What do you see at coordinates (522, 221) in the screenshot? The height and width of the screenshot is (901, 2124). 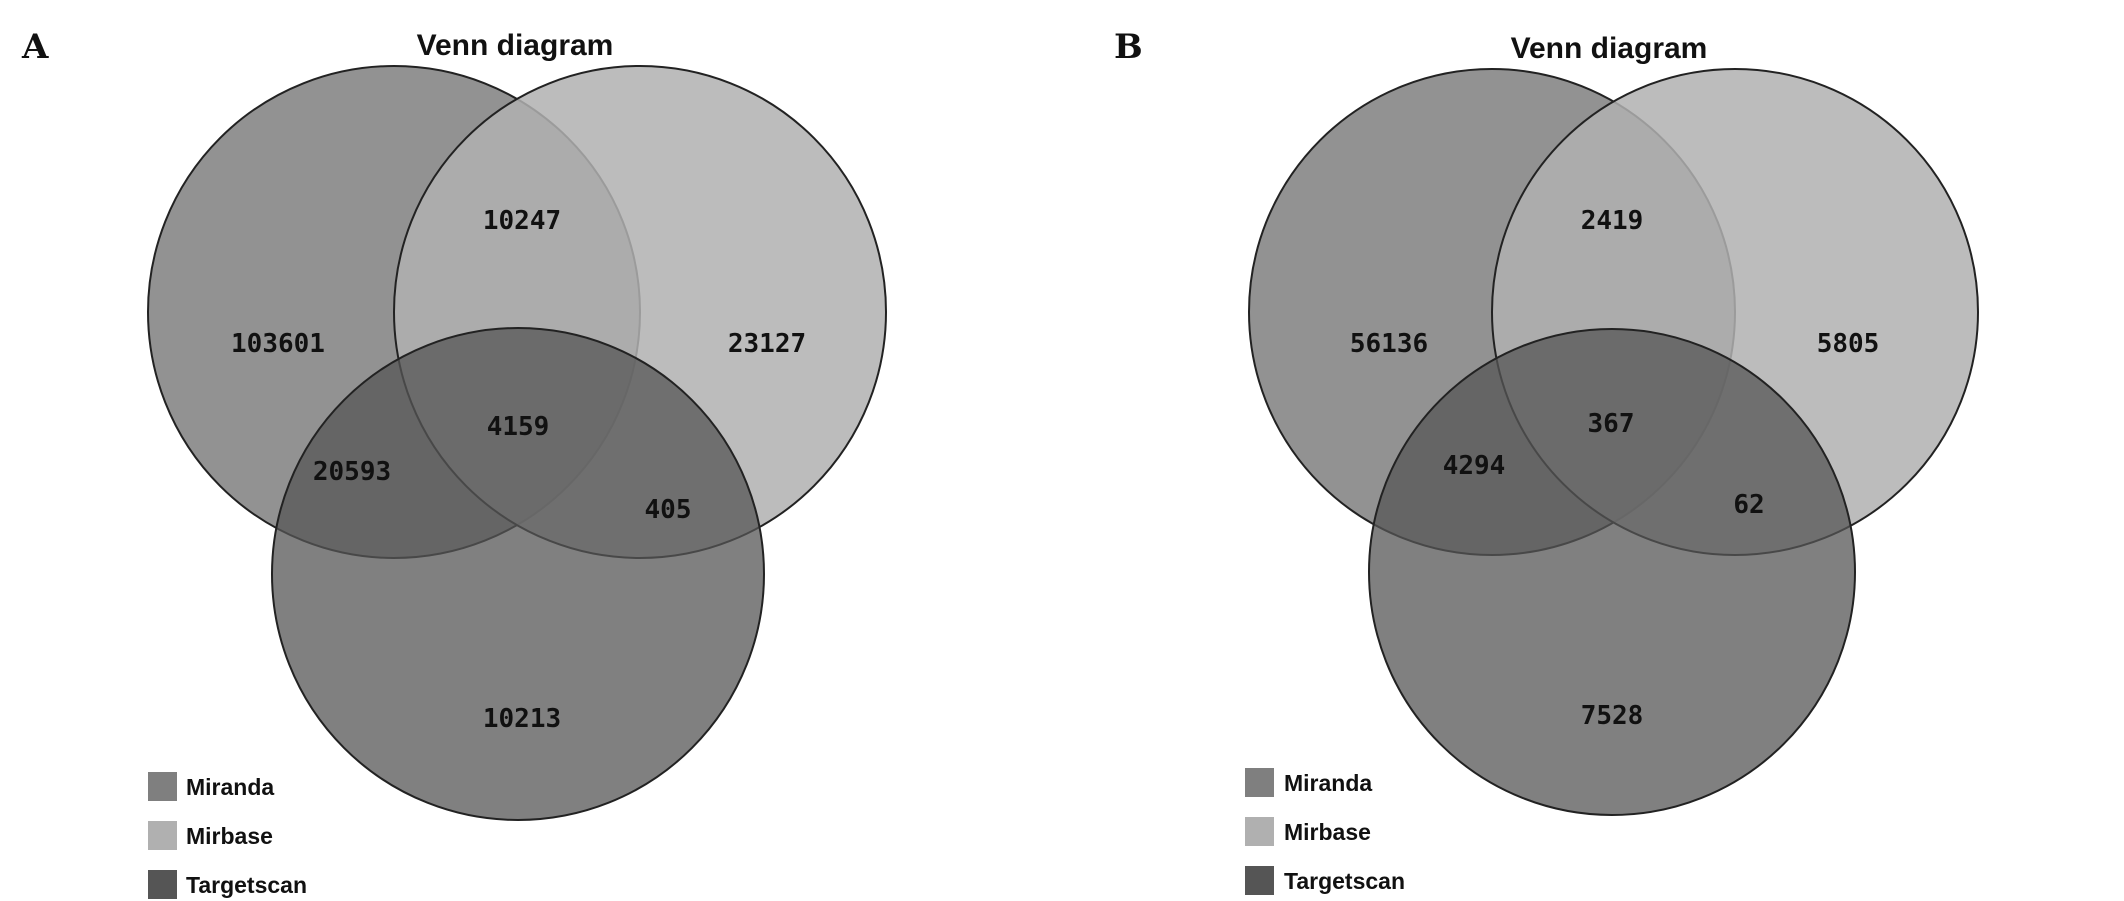 I see `region-miranda-mirbase: 10247` at bounding box center [522, 221].